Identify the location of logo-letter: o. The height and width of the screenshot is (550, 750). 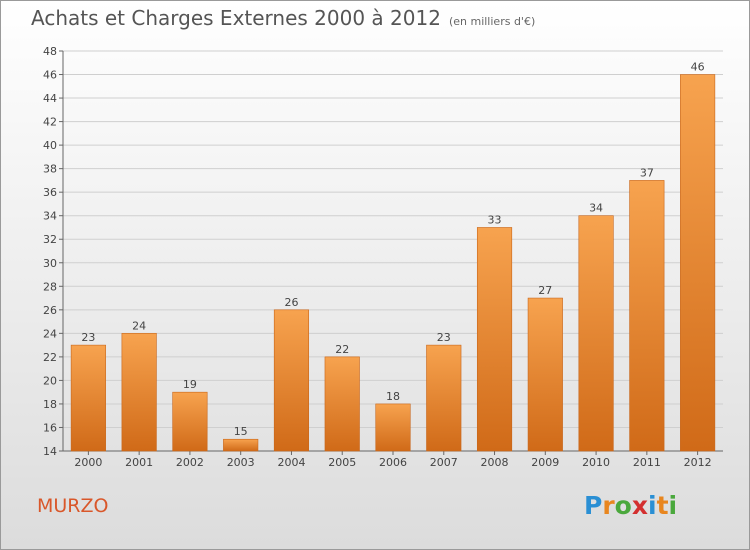
(623, 505).